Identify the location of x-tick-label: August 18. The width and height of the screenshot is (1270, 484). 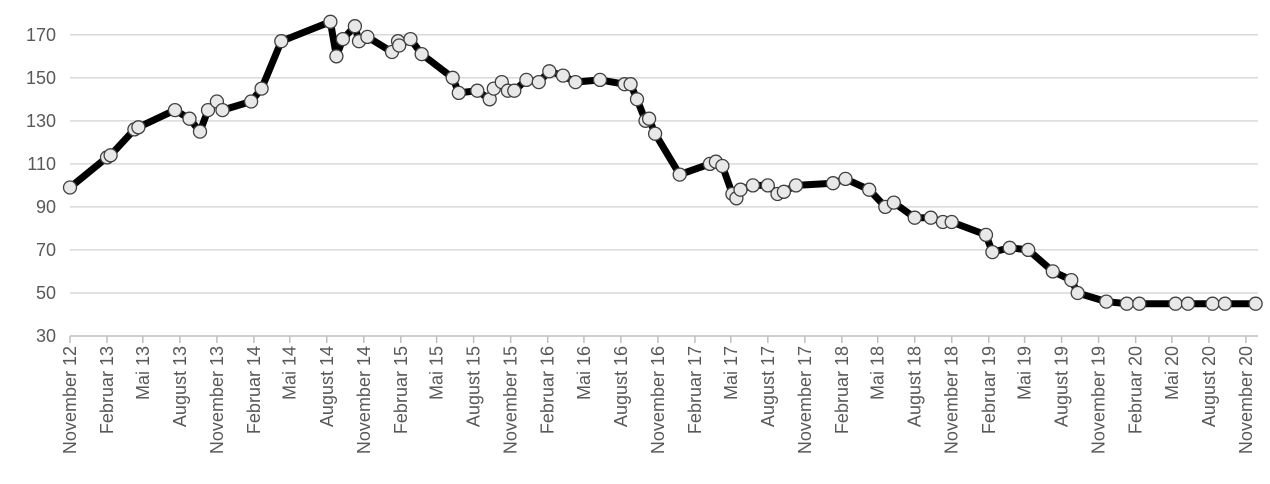
(915, 386).